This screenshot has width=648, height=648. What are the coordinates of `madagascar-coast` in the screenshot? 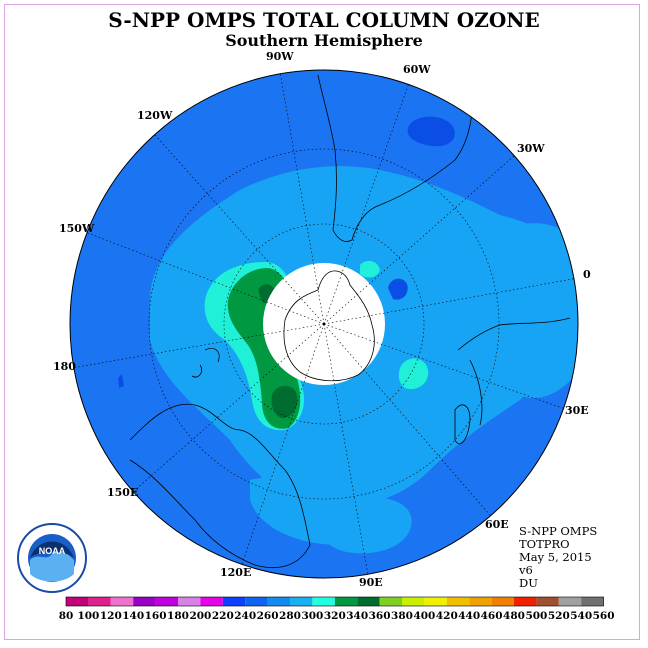 It's located at (462, 424).